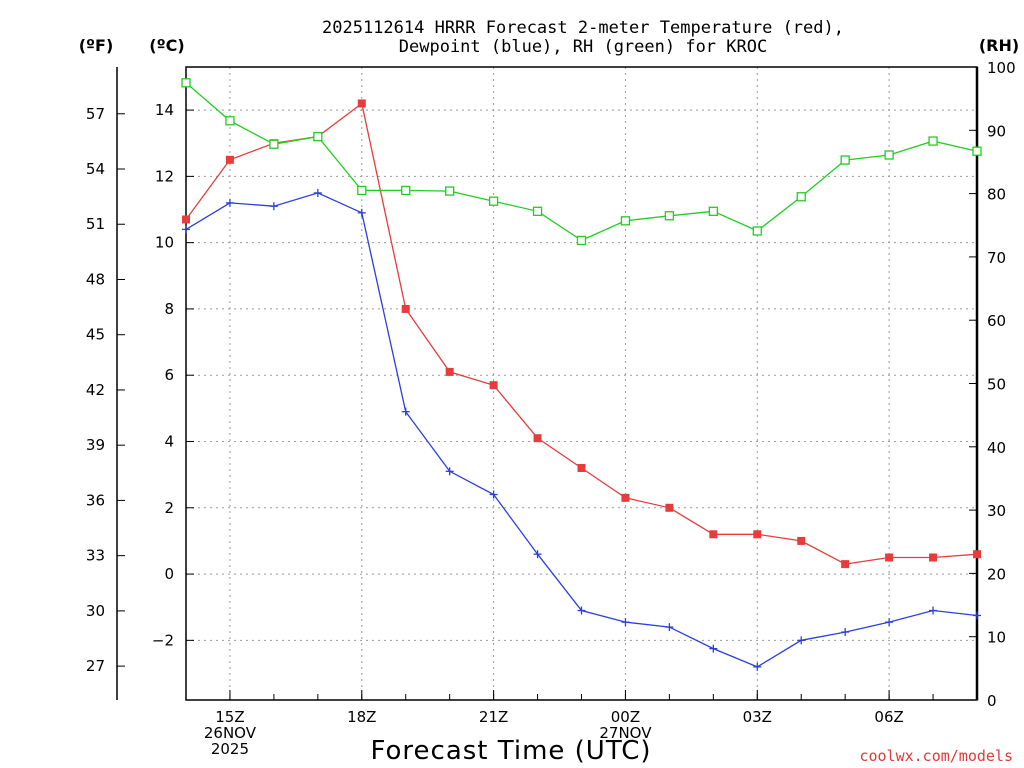 The image size is (1024, 768). I want to click on celsius-tick-label: 2, so click(169, 508).